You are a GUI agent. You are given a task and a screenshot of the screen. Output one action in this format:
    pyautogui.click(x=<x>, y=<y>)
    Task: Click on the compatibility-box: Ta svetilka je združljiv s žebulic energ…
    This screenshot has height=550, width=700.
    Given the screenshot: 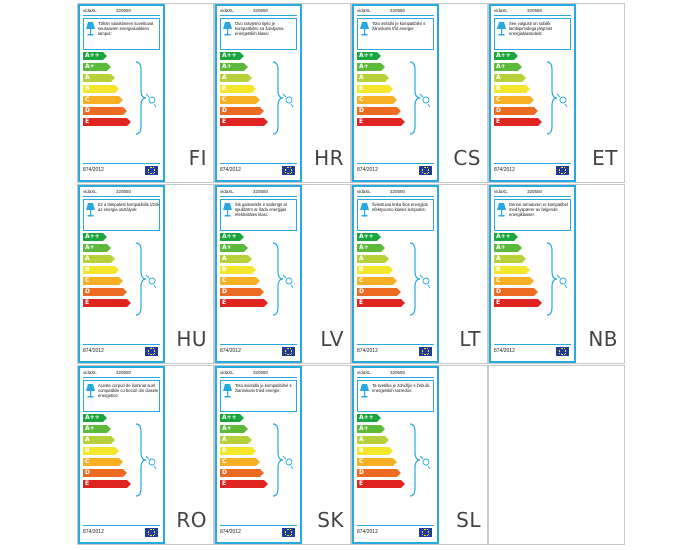 What is the action you would take?
    pyautogui.click(x=395, y=396)
    